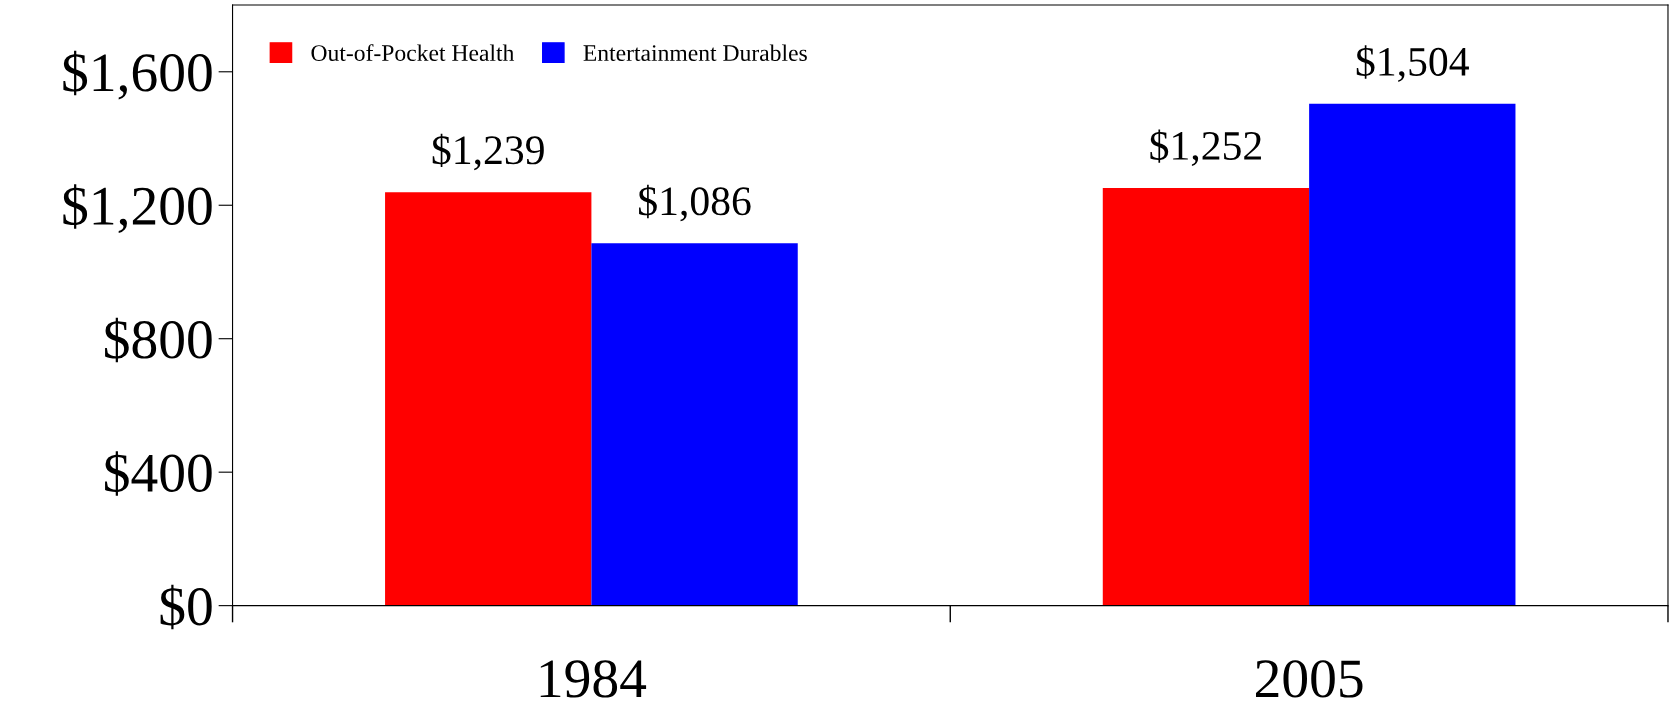 This screenshot has height=721, width=1673. I want to click on y-tick-label: $400, so click(158, 473).